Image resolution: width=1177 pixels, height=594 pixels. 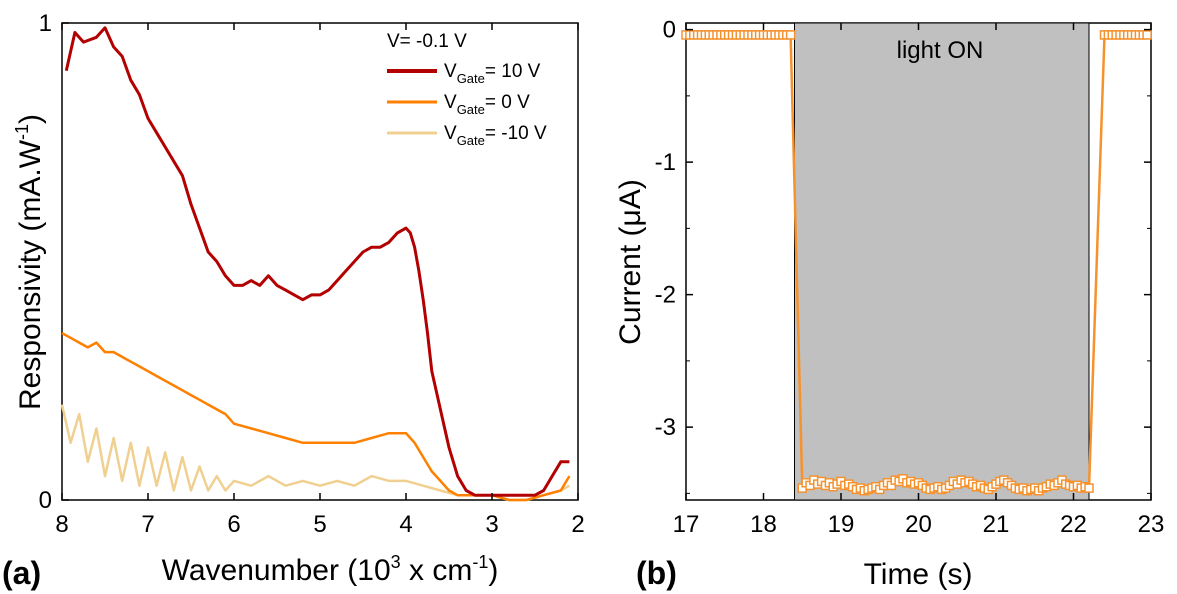 What do you see at coordinates (630, 262) in the screenshot?
I see `y-axis-title-b: Current (μA)` at bounding box center [630, 262].